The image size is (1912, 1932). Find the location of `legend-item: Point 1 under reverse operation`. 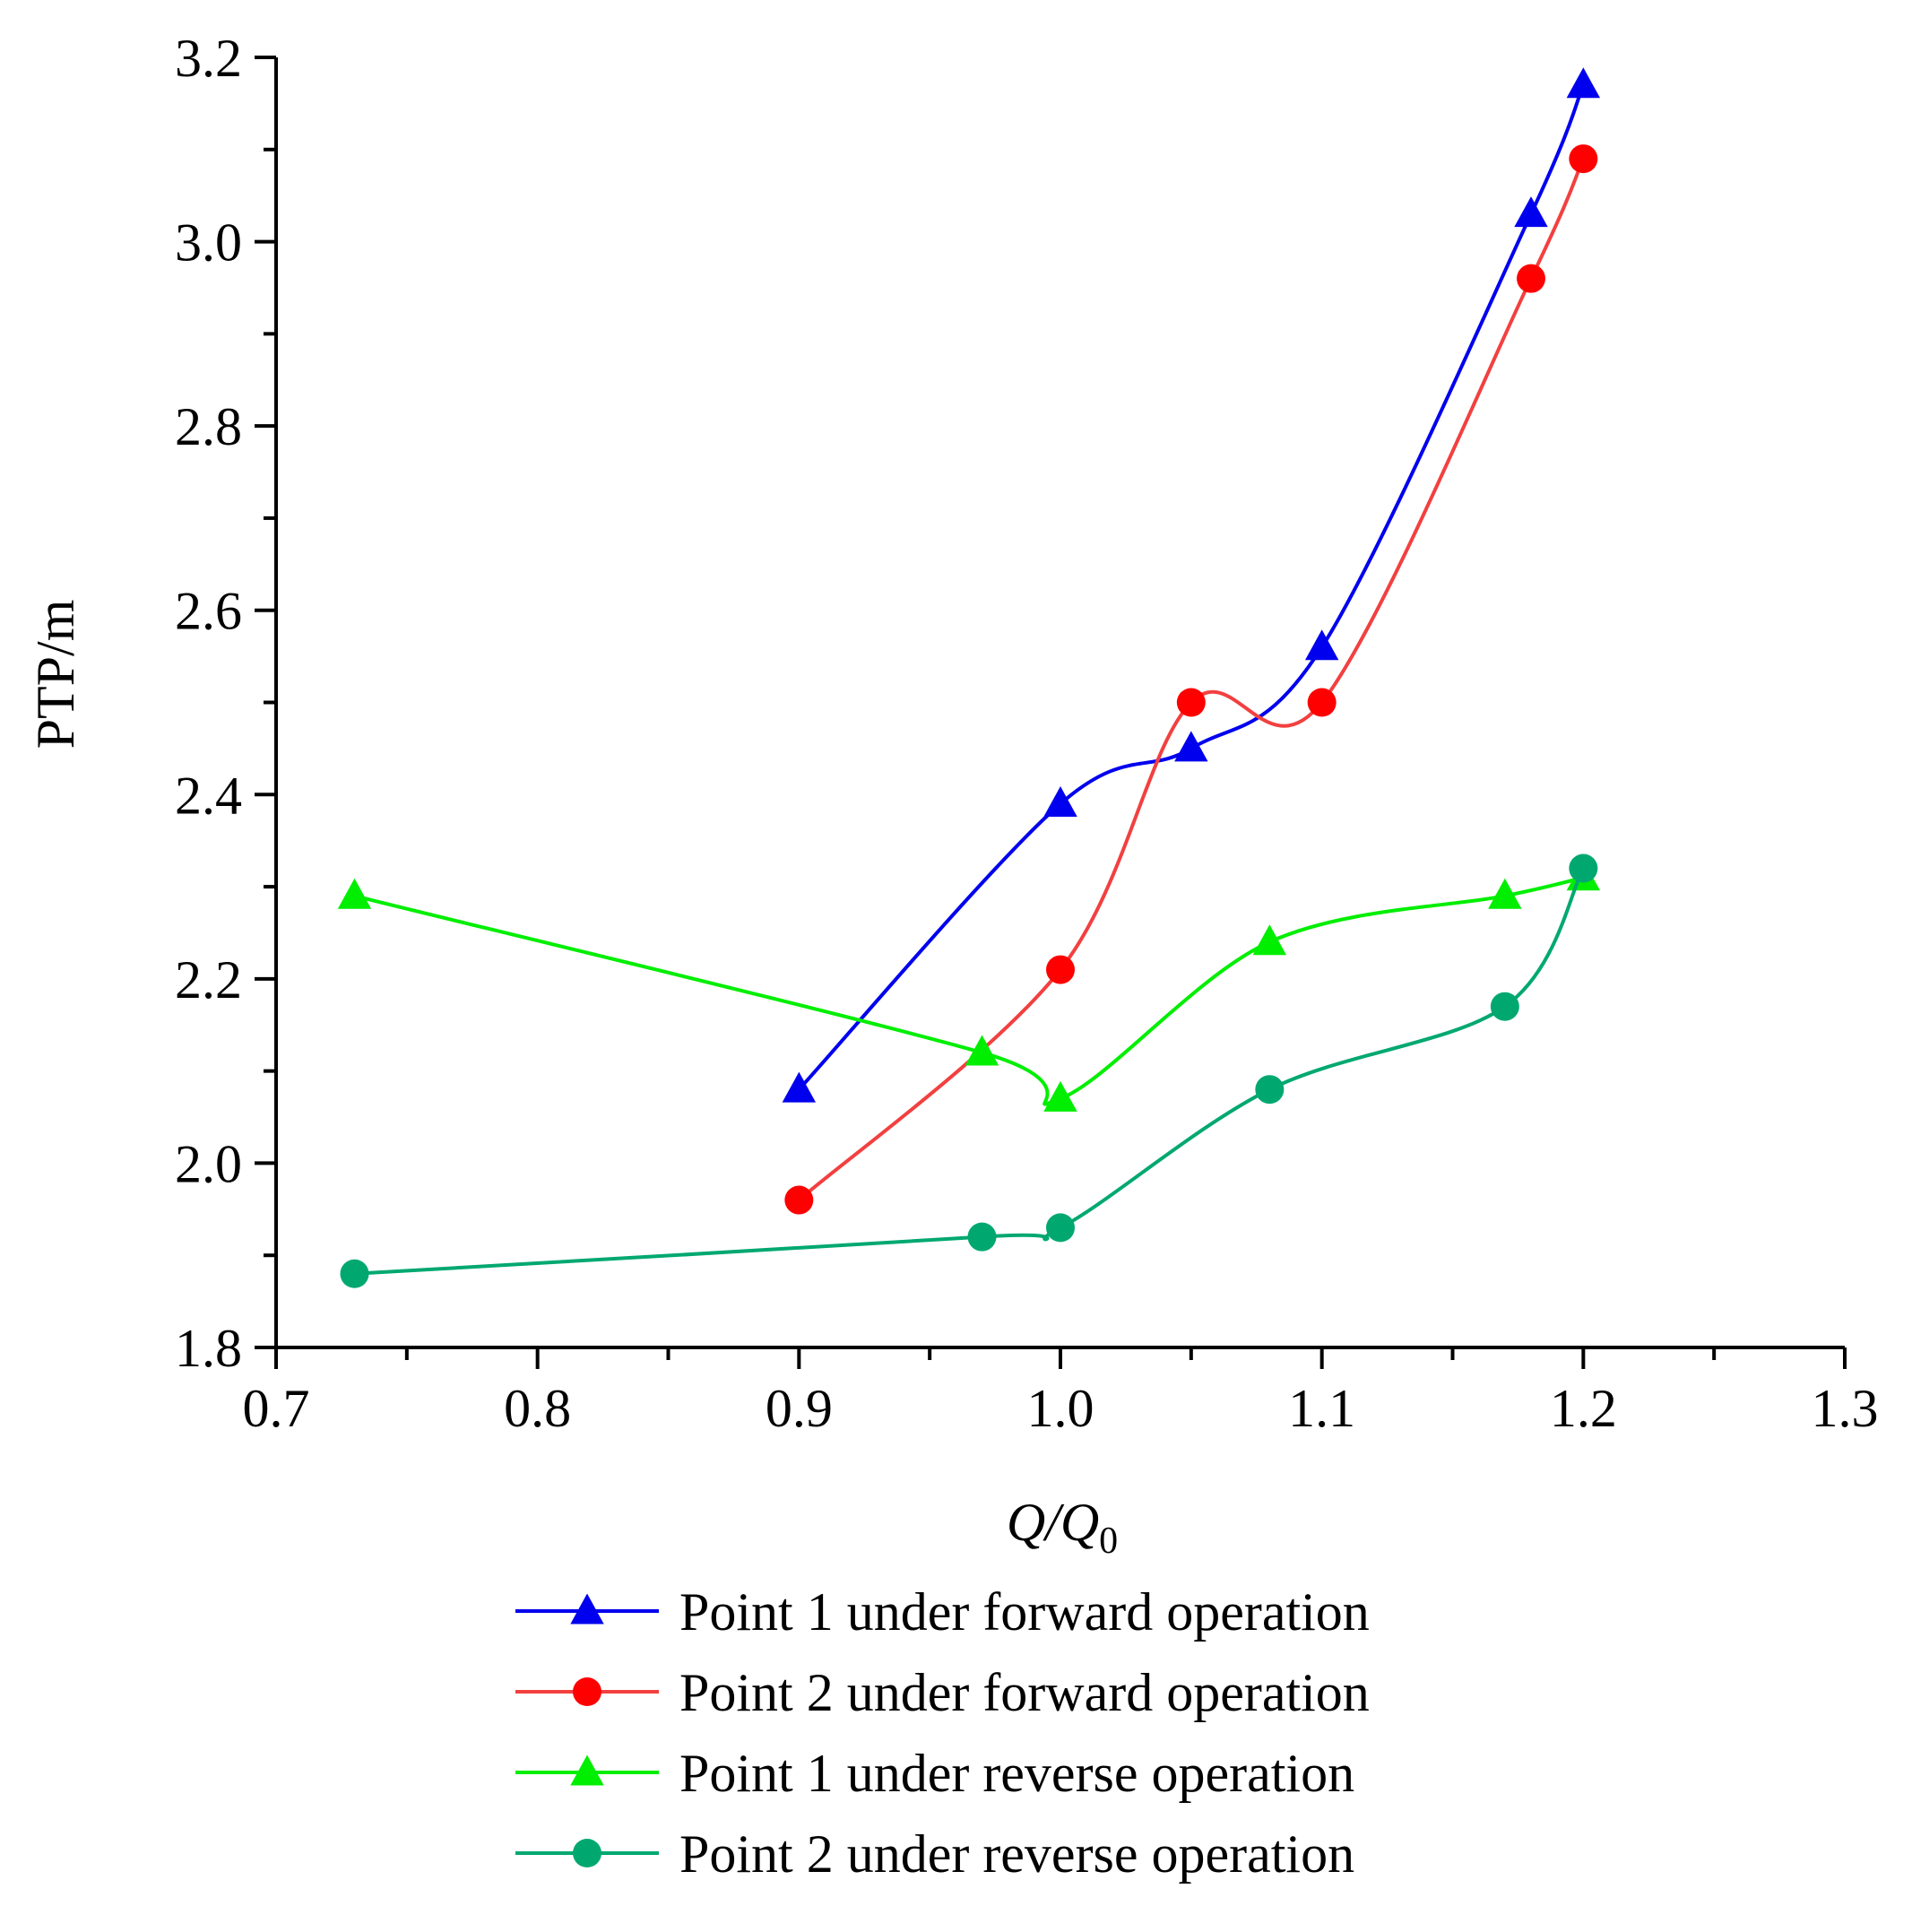

legend-item: Point 1 under reverse operation is located at coordinates (934, 1773).